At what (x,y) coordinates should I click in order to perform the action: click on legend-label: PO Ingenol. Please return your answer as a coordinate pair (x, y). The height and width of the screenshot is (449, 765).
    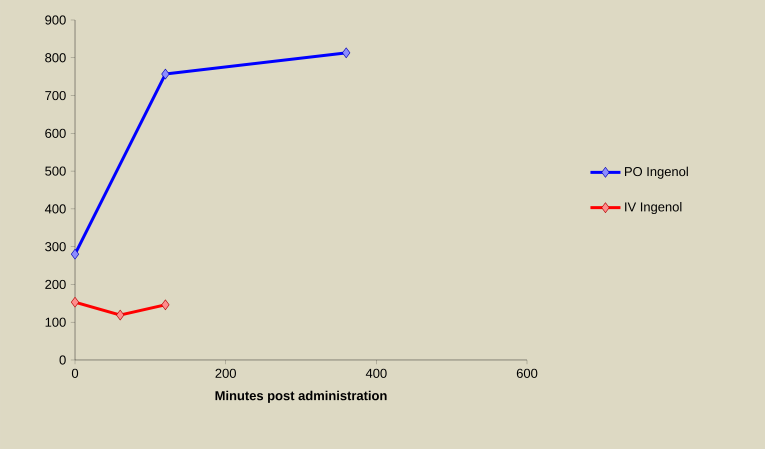
    Looking at the image, I should click on (656, 172).